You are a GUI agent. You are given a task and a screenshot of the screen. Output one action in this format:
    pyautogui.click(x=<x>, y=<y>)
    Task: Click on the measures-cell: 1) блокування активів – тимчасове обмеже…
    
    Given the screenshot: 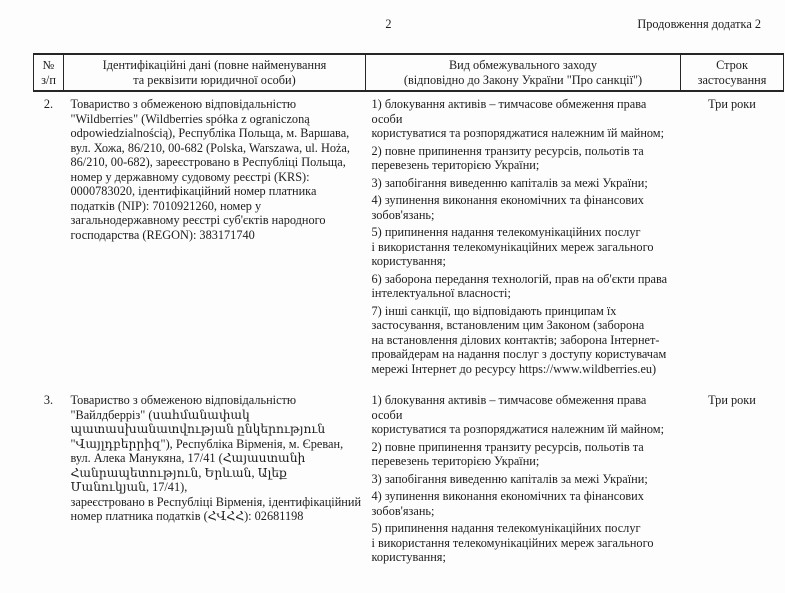 What is the action you would take?
    pyautogui.click(x=523, y=478)
    